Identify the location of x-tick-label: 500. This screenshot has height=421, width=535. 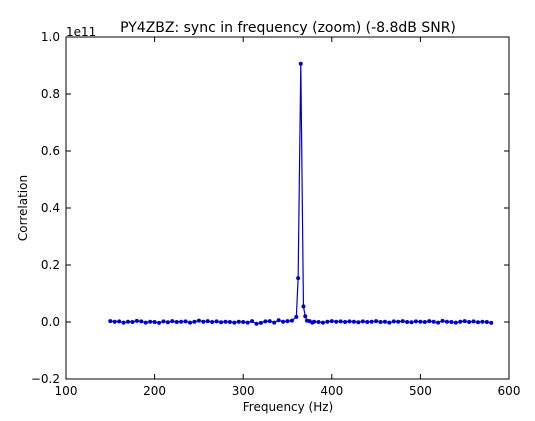
(420, 391).